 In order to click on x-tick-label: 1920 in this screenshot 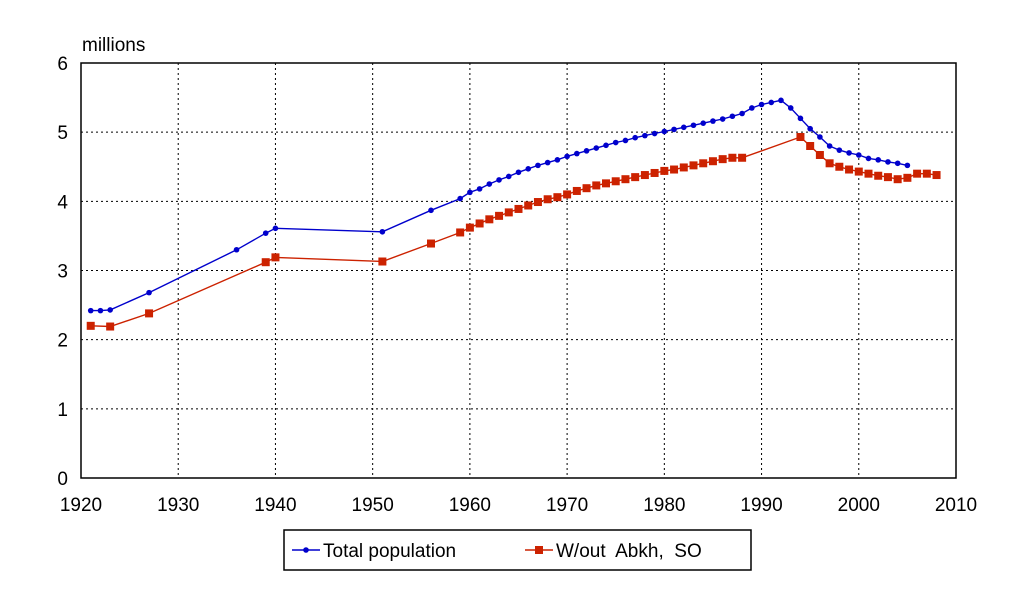, I will do `click(81, 505)`.